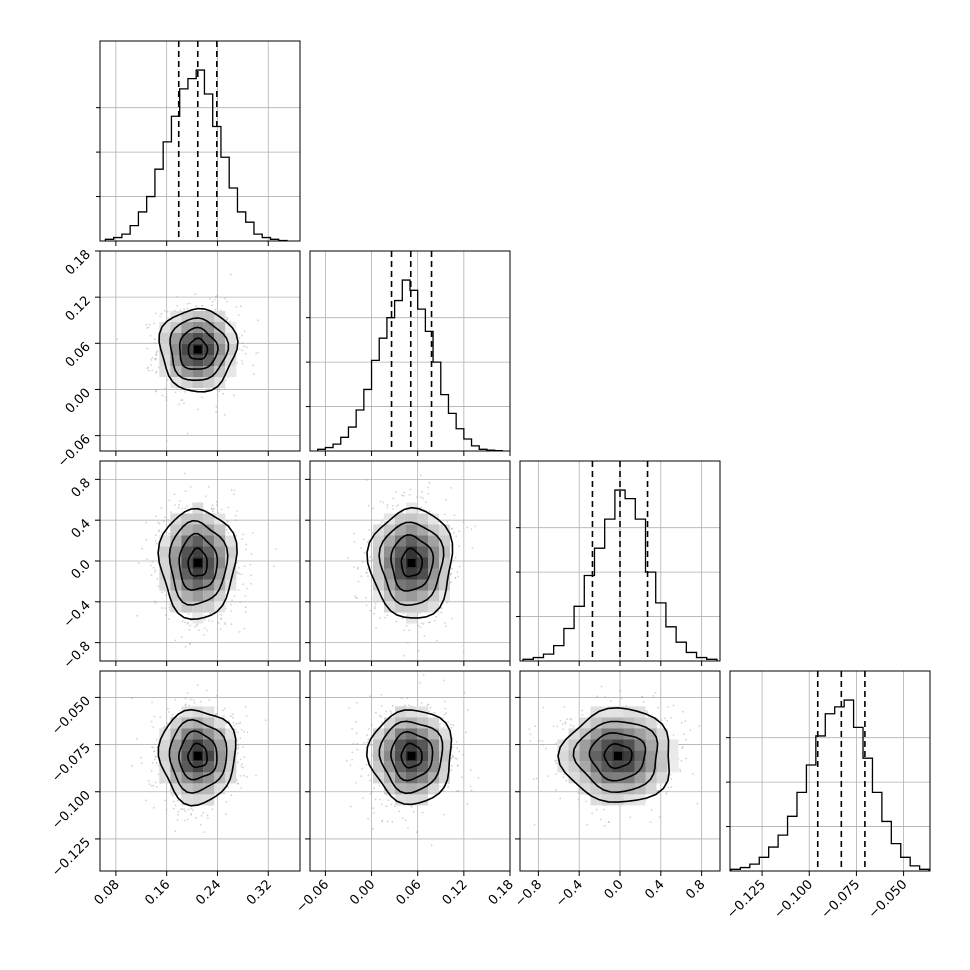 This screenshot has width=970, height=970. I want to click on y-tick-label: −0.125, so click(71, 857).